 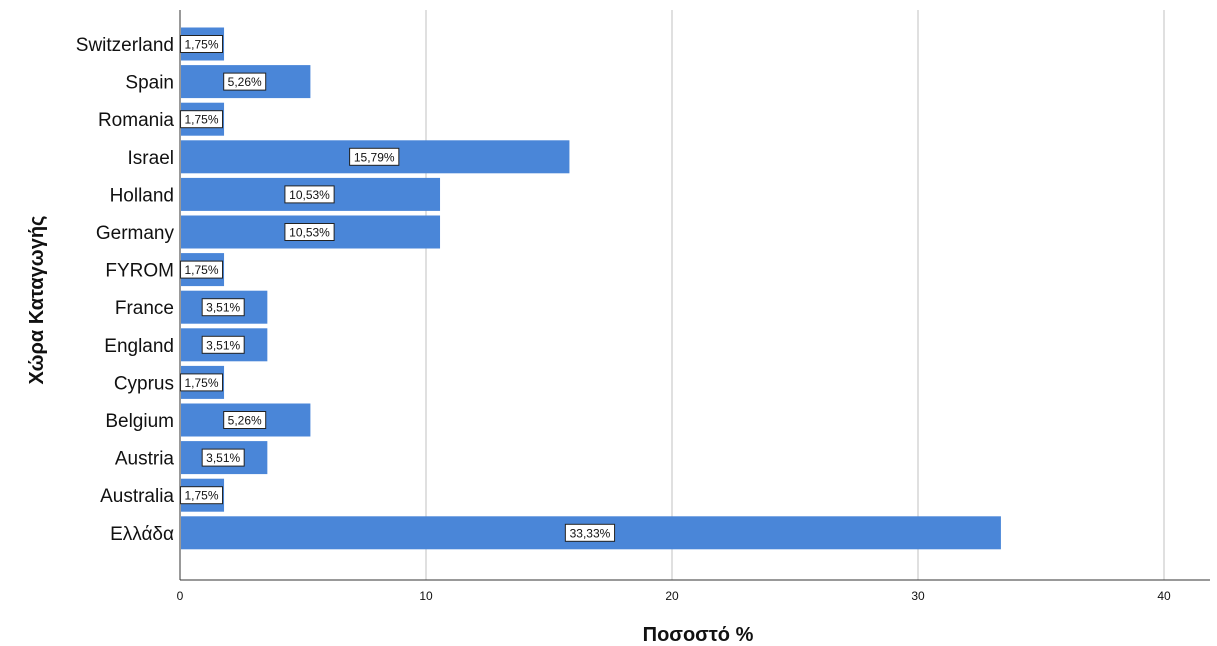 I want to click on category-label: Romania, so click(x=136, y=120).